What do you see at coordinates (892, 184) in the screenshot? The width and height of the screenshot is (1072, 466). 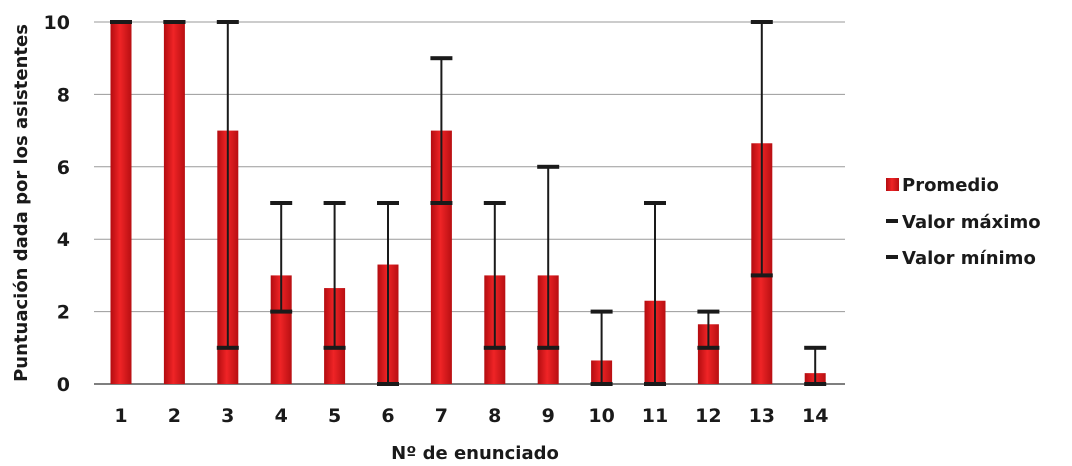 I see `legend-swatch-promedio` at bounding box center [892, 184].